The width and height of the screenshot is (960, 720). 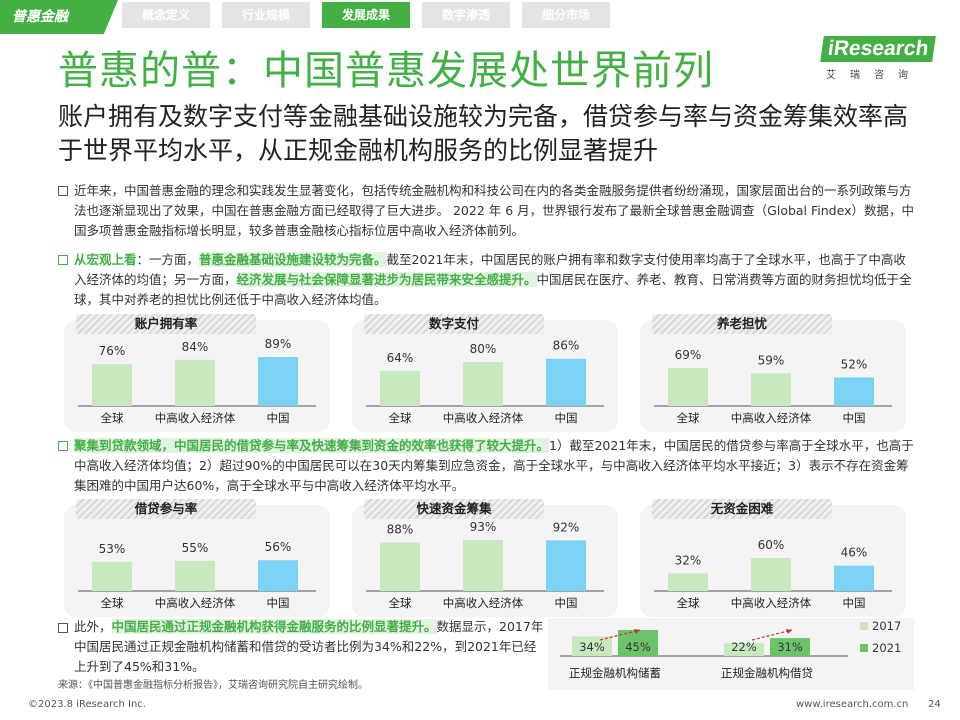 I want to click on data-label: 88%, so click(x=400, y=530).